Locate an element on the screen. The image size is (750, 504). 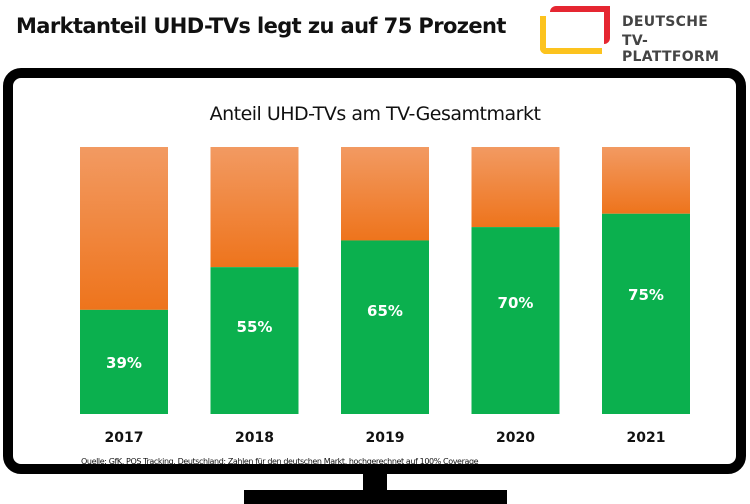
data-label-2021: 75% is located at coordinates (646, 295).